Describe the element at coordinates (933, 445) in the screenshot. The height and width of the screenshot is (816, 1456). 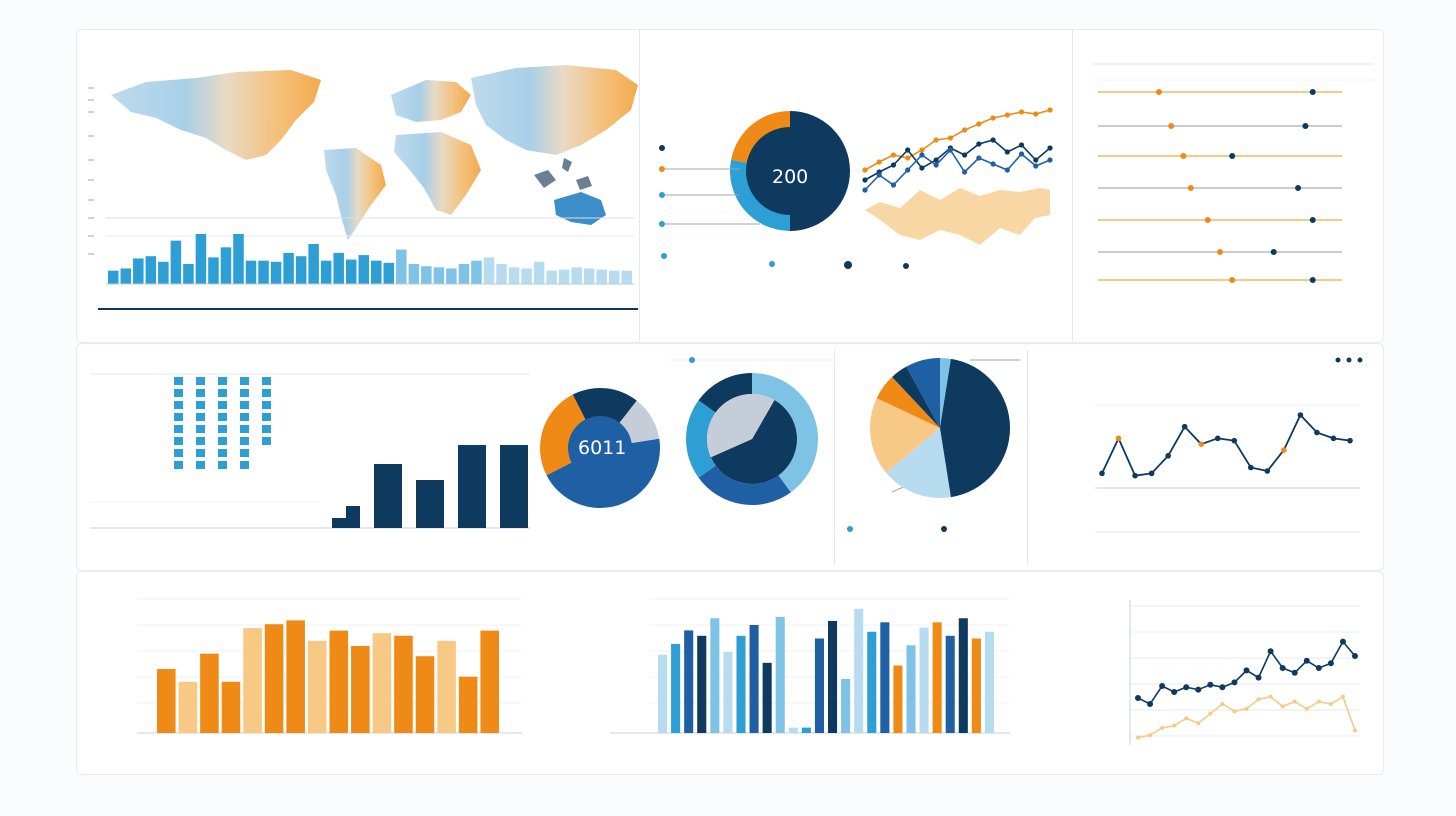
I see `mid-pie-chart` at that location.